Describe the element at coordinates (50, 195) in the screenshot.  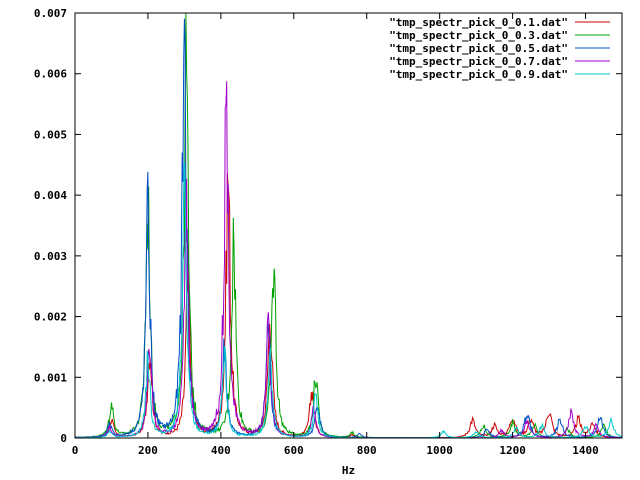
I see `y-tick-label: 0.004` at that location.